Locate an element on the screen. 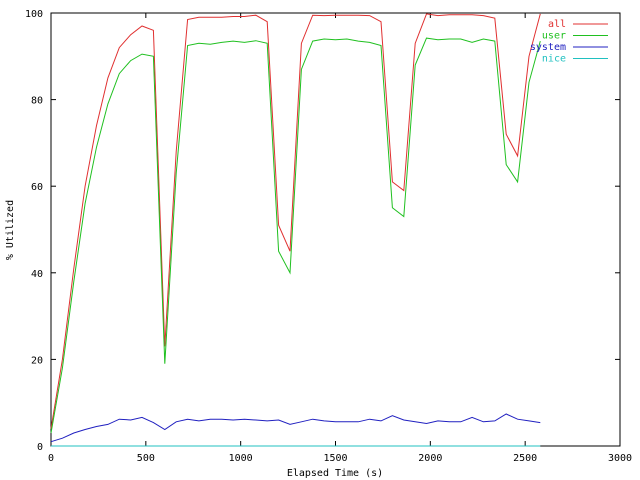 This screenshot has width=640, height=480. y-tick-label: 0 is located at coordinates (40, 447).